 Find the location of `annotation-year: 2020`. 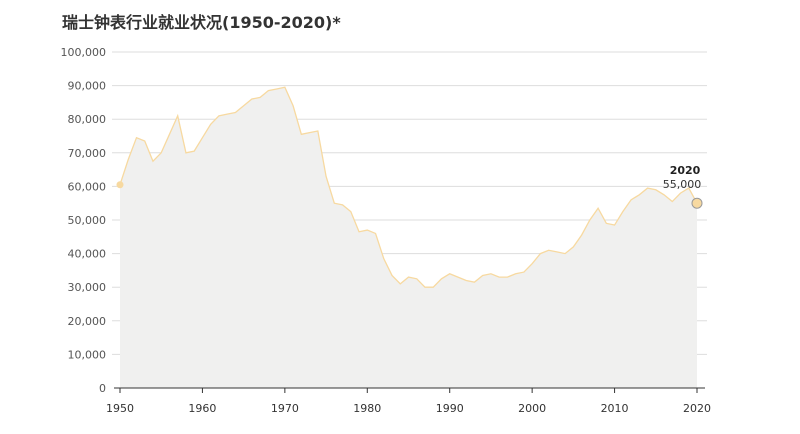

annotation-year: 2020 is located at coordinates (685, 170).